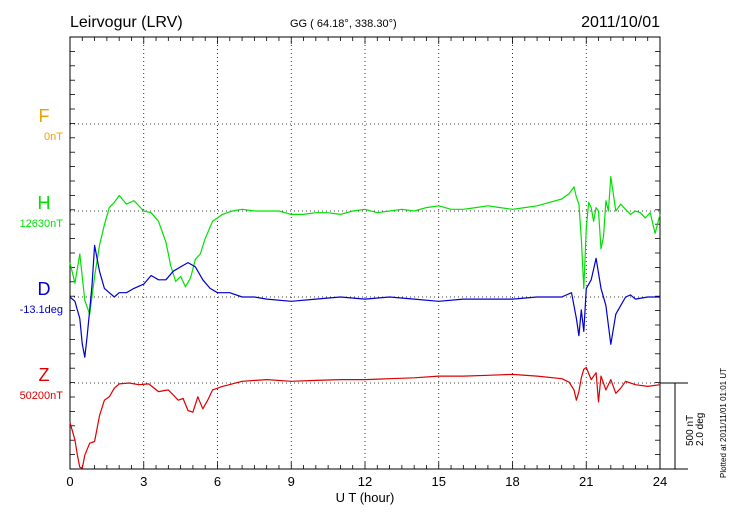 The image size is (730, 520). Describe the element at coordinates (365, 497) in the screenshot. I see `x-axis-label: U T (hour)` at that location.